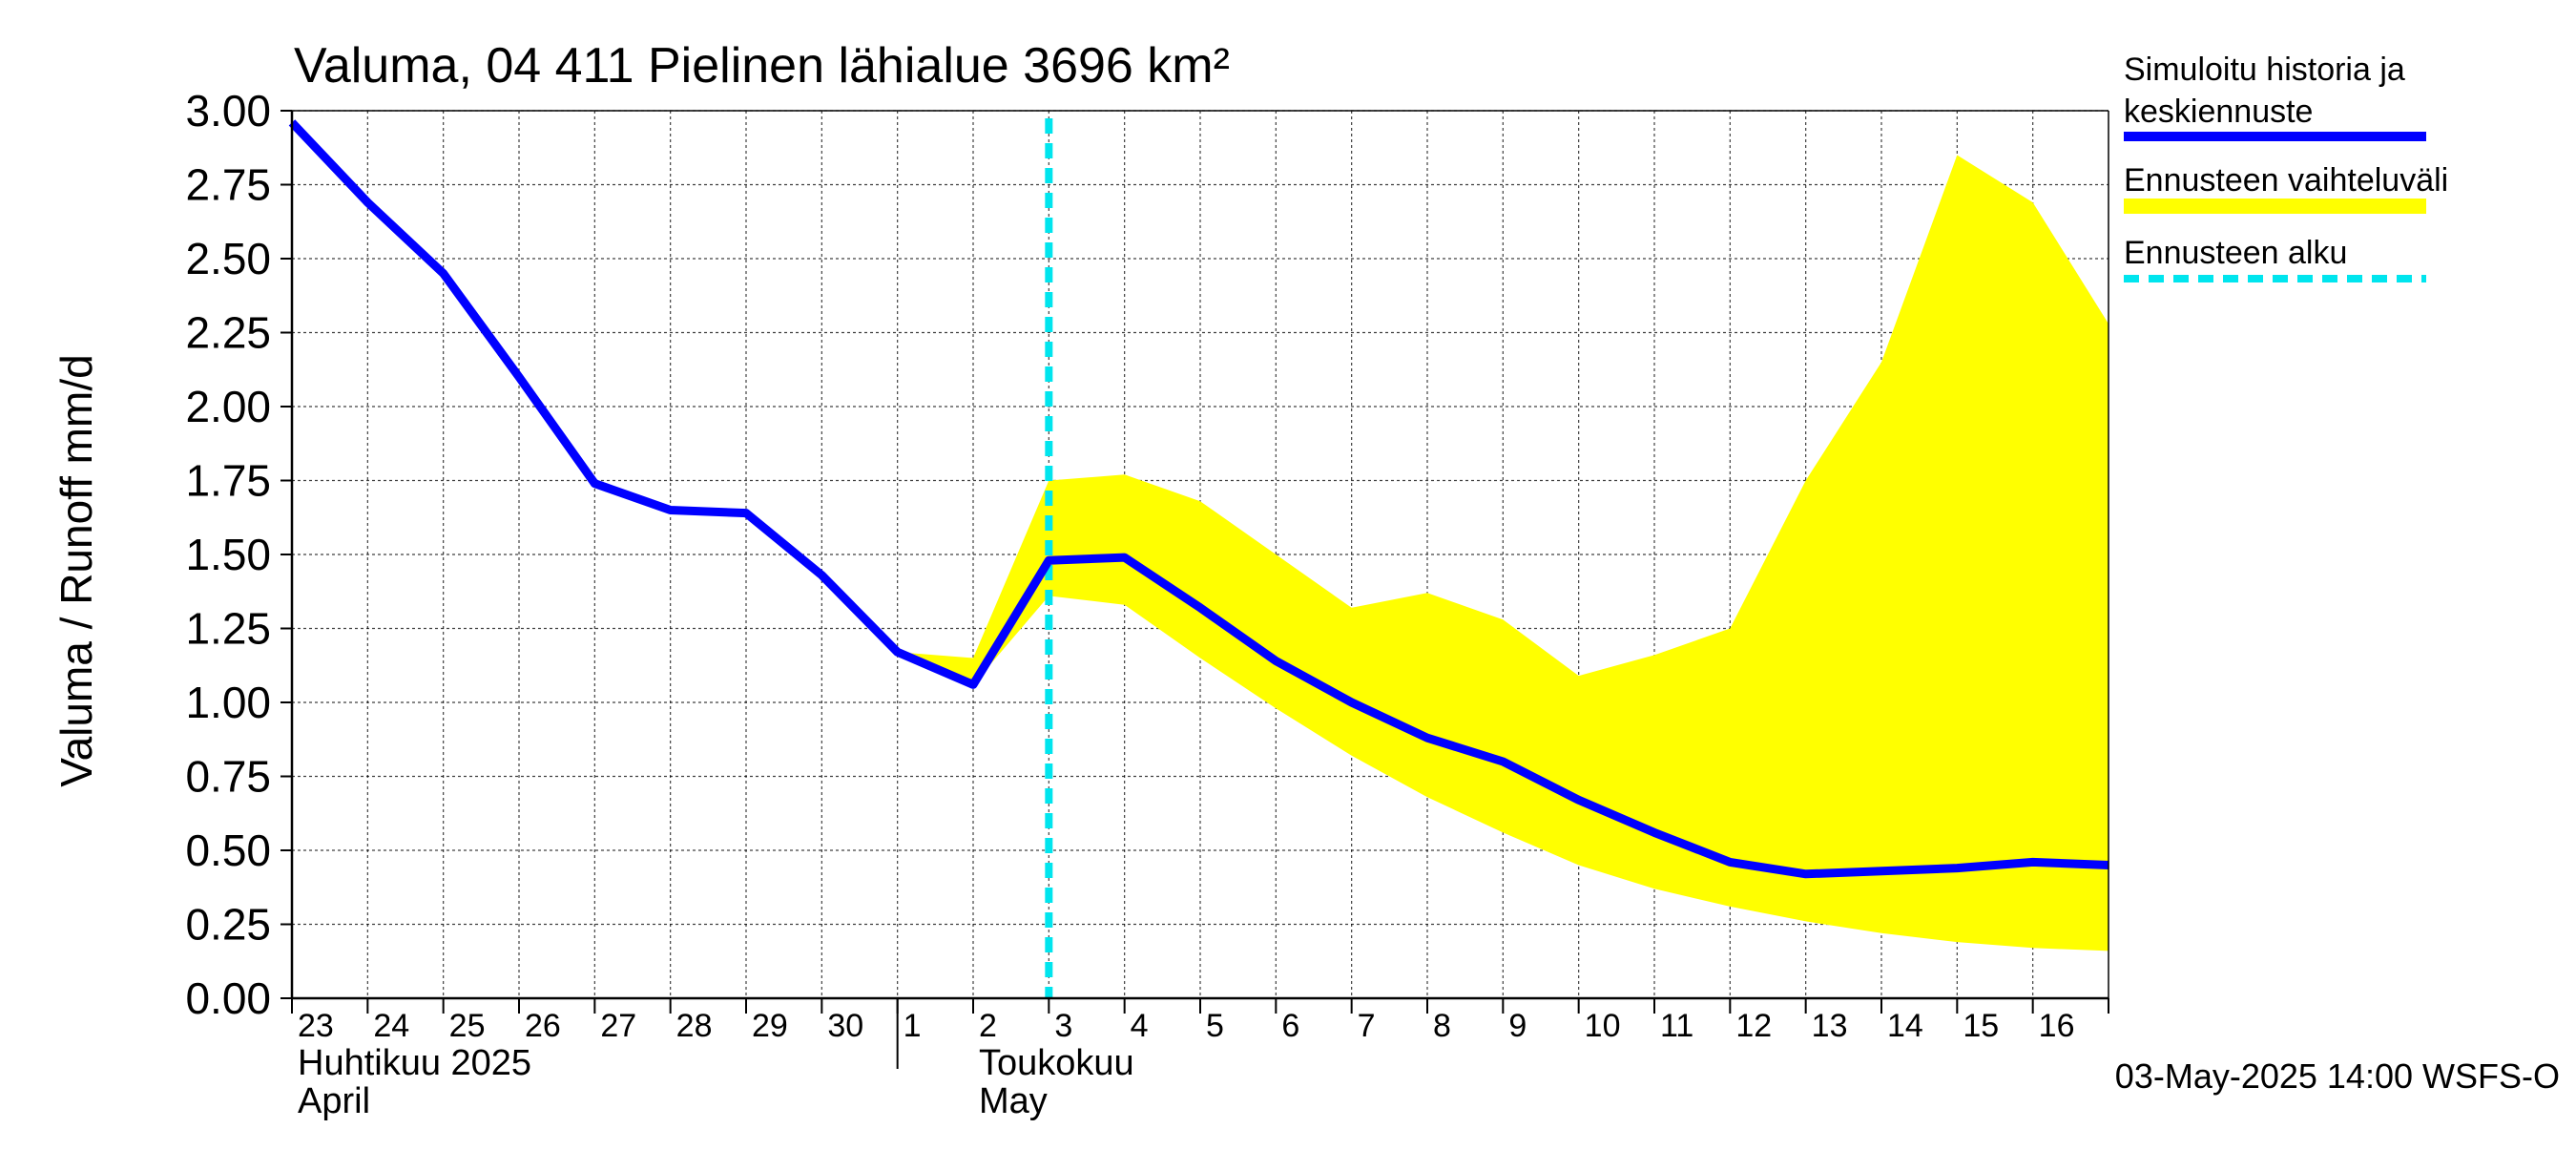 The image size is (2576, 1150). I want to click on x-tick-label: 16, so click(2057, 1026).